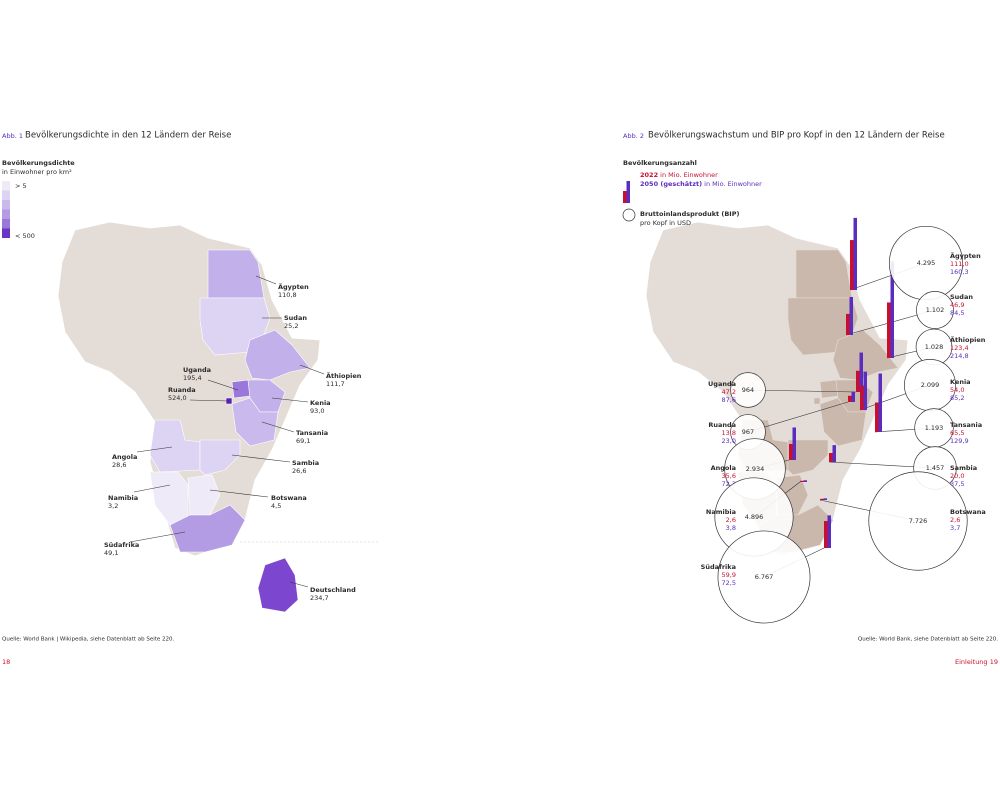 This screenshot has width=1000, height=800. What do you see at coordinates (971, 662) in the screenshot?
I see `section: Einleitung` at bounding box center [971, 662].